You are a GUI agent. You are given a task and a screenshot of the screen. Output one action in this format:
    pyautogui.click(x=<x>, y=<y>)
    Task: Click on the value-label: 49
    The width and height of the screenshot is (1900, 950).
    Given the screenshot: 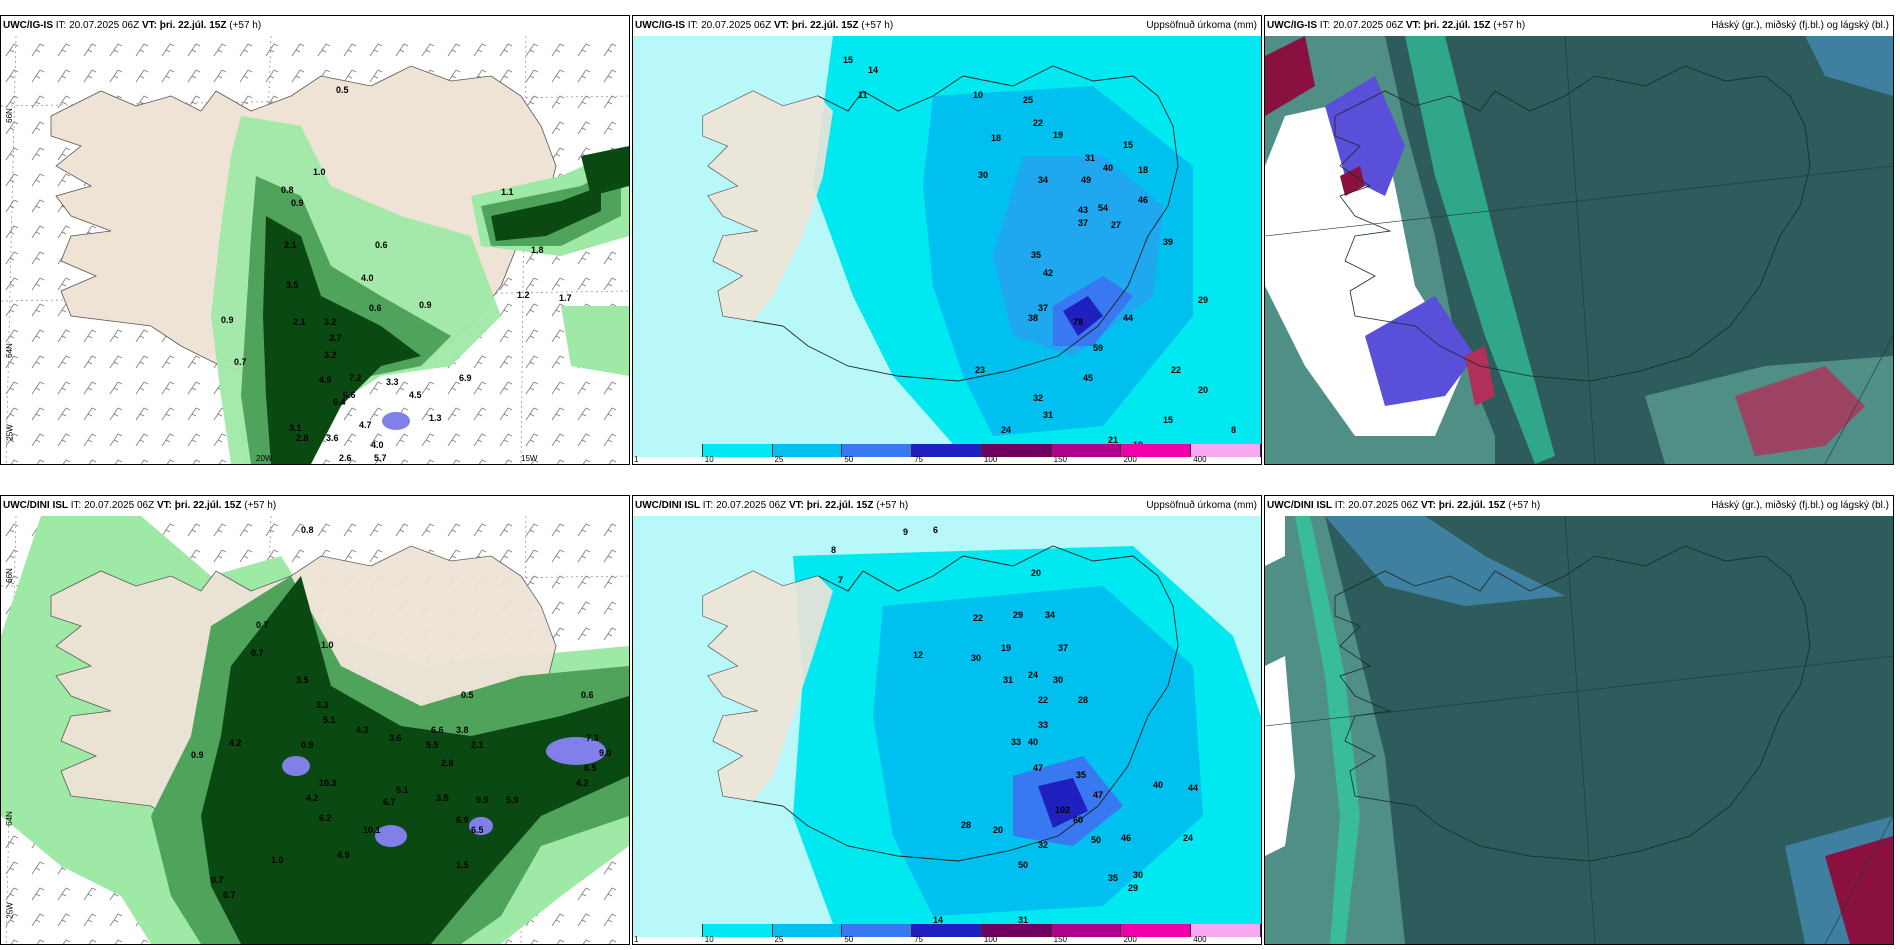 What is the action you would take?
    pyautogui.click(x=1086, y=180)
    